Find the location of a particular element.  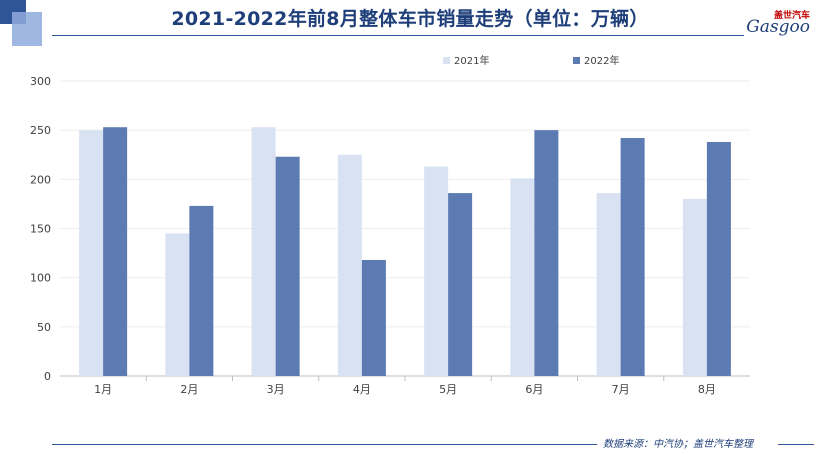

title-divider is located at coordinates (398, 35).